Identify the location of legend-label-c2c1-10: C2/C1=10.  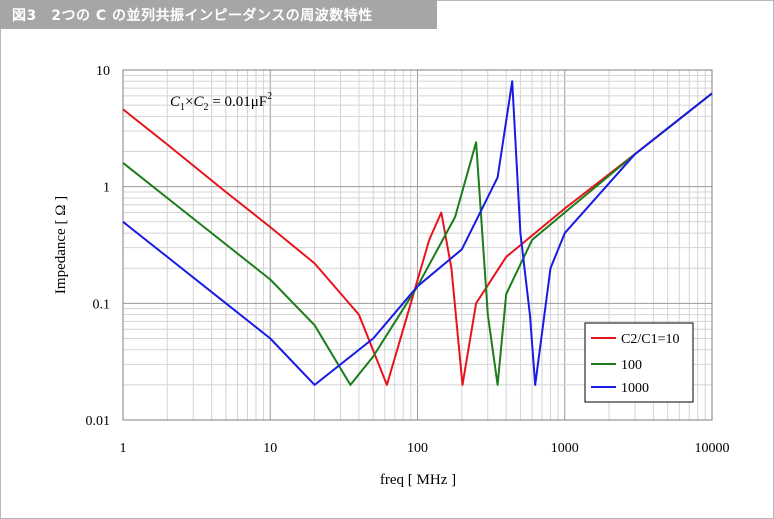
(650, 339).